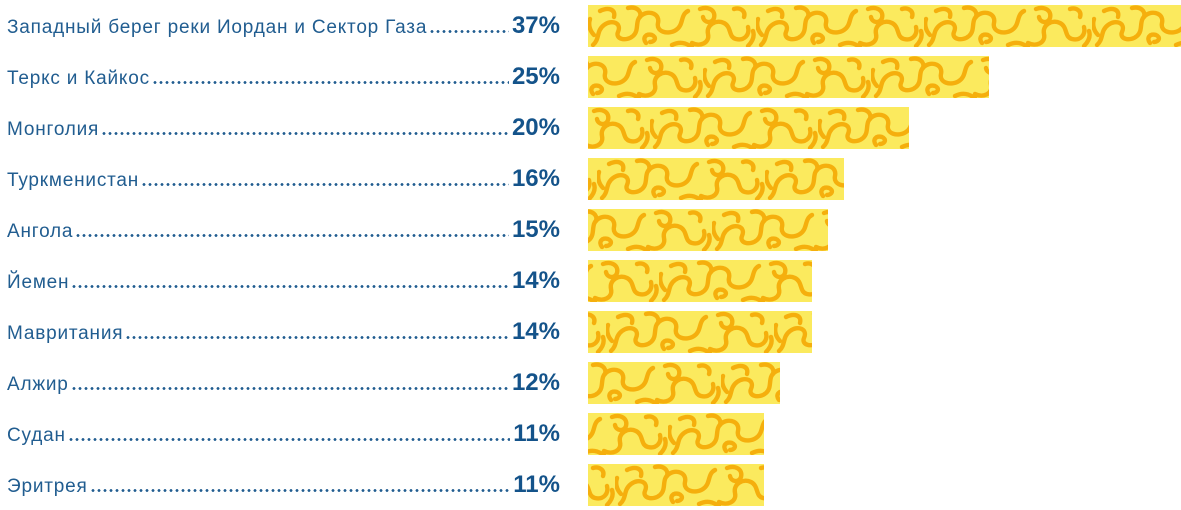  What do you see at coordinates (535, 178) in the screenshot?
I see `row-value: 16%` at bounding box center [535, 178].